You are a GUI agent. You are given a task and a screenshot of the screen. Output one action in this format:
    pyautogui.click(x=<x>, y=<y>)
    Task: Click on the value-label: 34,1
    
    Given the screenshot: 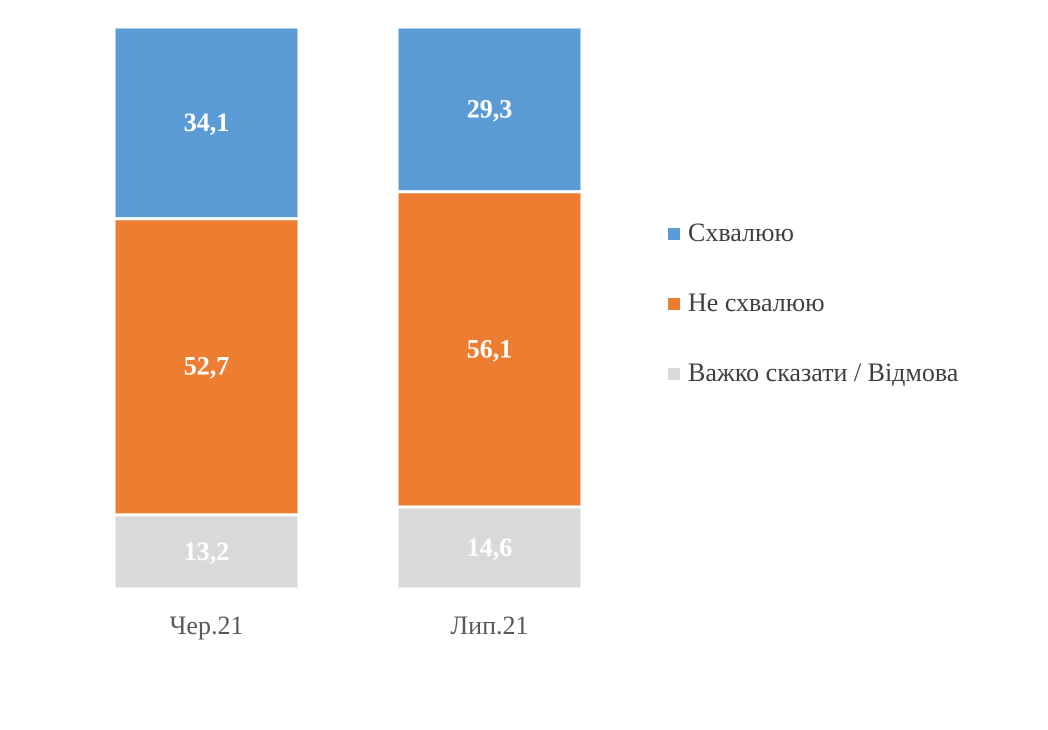 What is the action you would take?
    pyautogui.click(x=207, y=122)
    